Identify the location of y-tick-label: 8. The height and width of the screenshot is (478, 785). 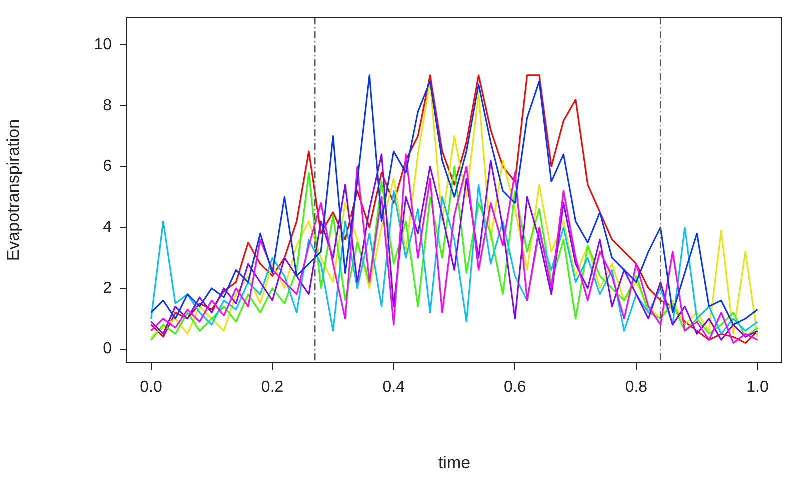
(107, 105).